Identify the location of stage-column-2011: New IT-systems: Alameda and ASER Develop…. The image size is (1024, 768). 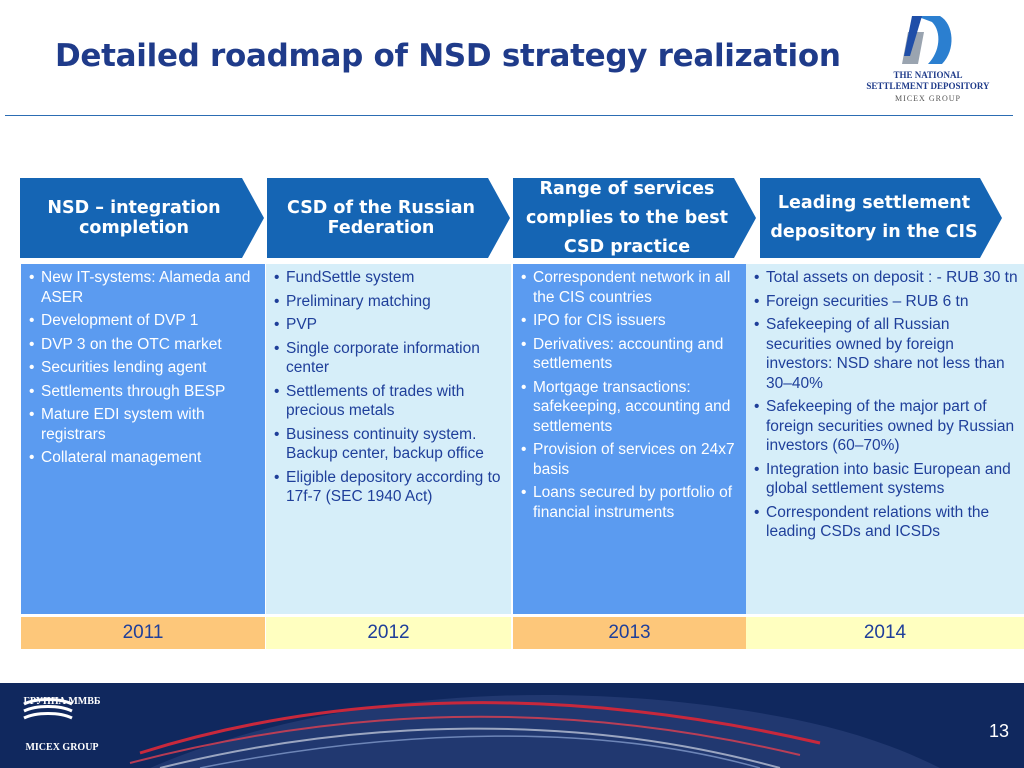
(143, 439).